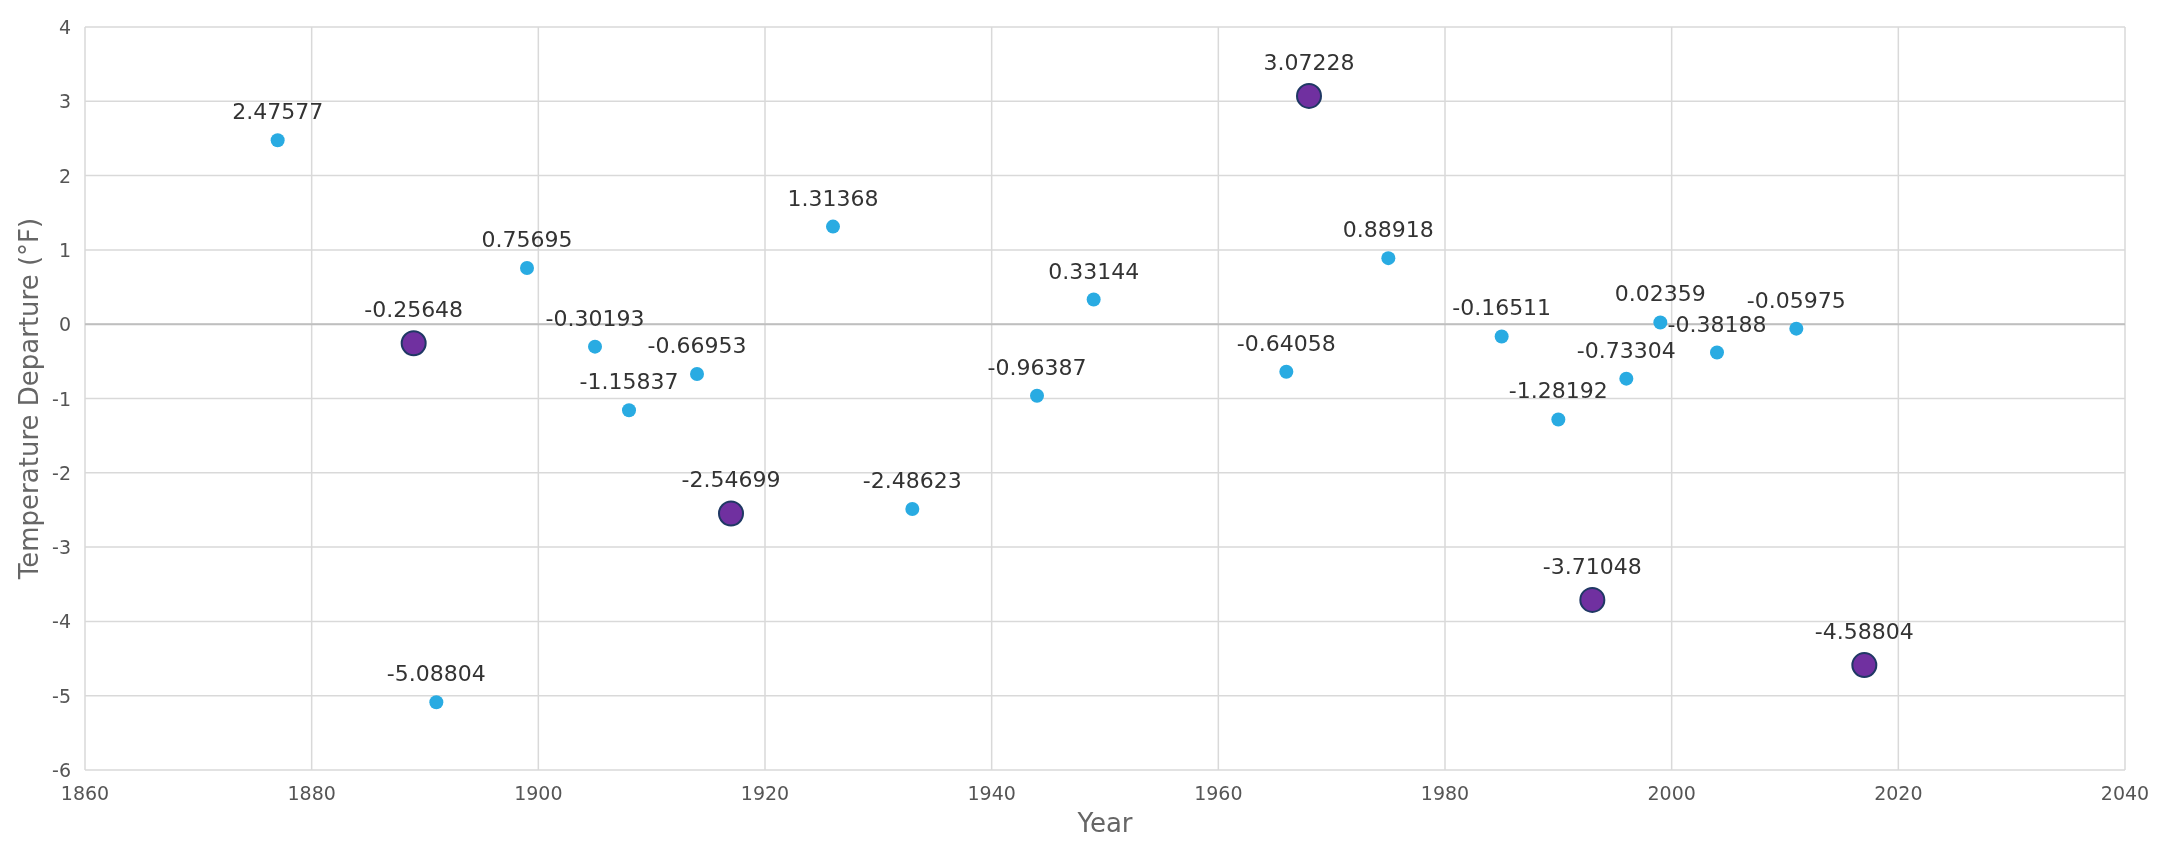  What do you see at coordinates (912, 480) in the screenshot?
I see `data-label: -2.48623` at bounding box center [912, 480].